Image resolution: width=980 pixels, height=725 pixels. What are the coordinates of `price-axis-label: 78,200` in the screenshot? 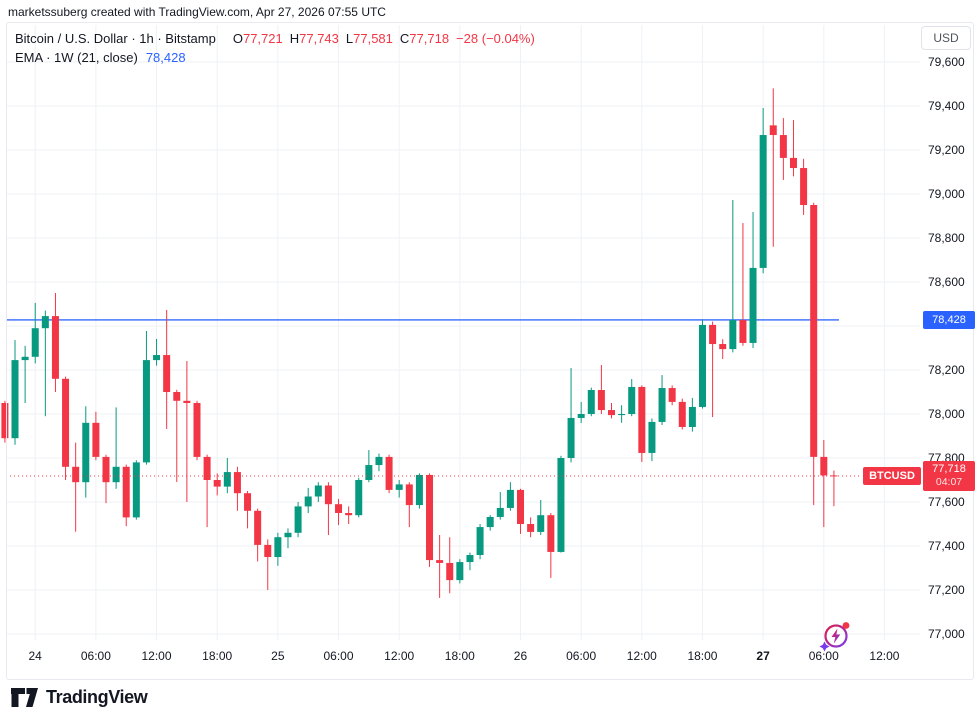 It's located at (946, 370).